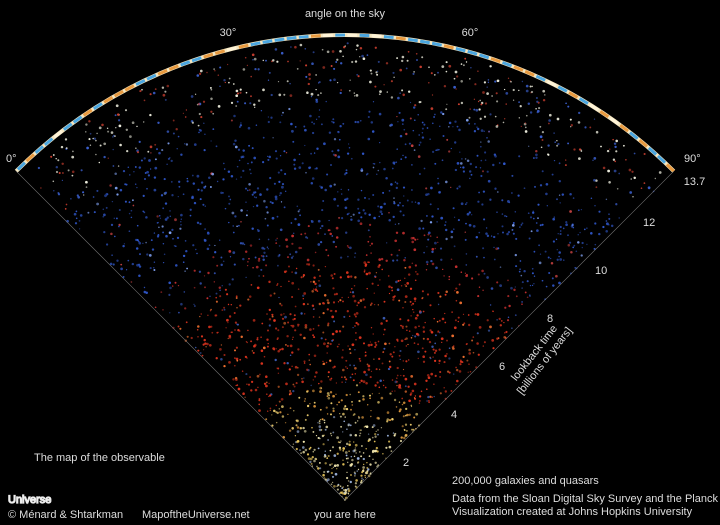 This screenshot has height=525, width=720. Describe the element at coordinates (196, 515) in the screenshot. I see `site-link: MapoftheUniverse.net` at that location.